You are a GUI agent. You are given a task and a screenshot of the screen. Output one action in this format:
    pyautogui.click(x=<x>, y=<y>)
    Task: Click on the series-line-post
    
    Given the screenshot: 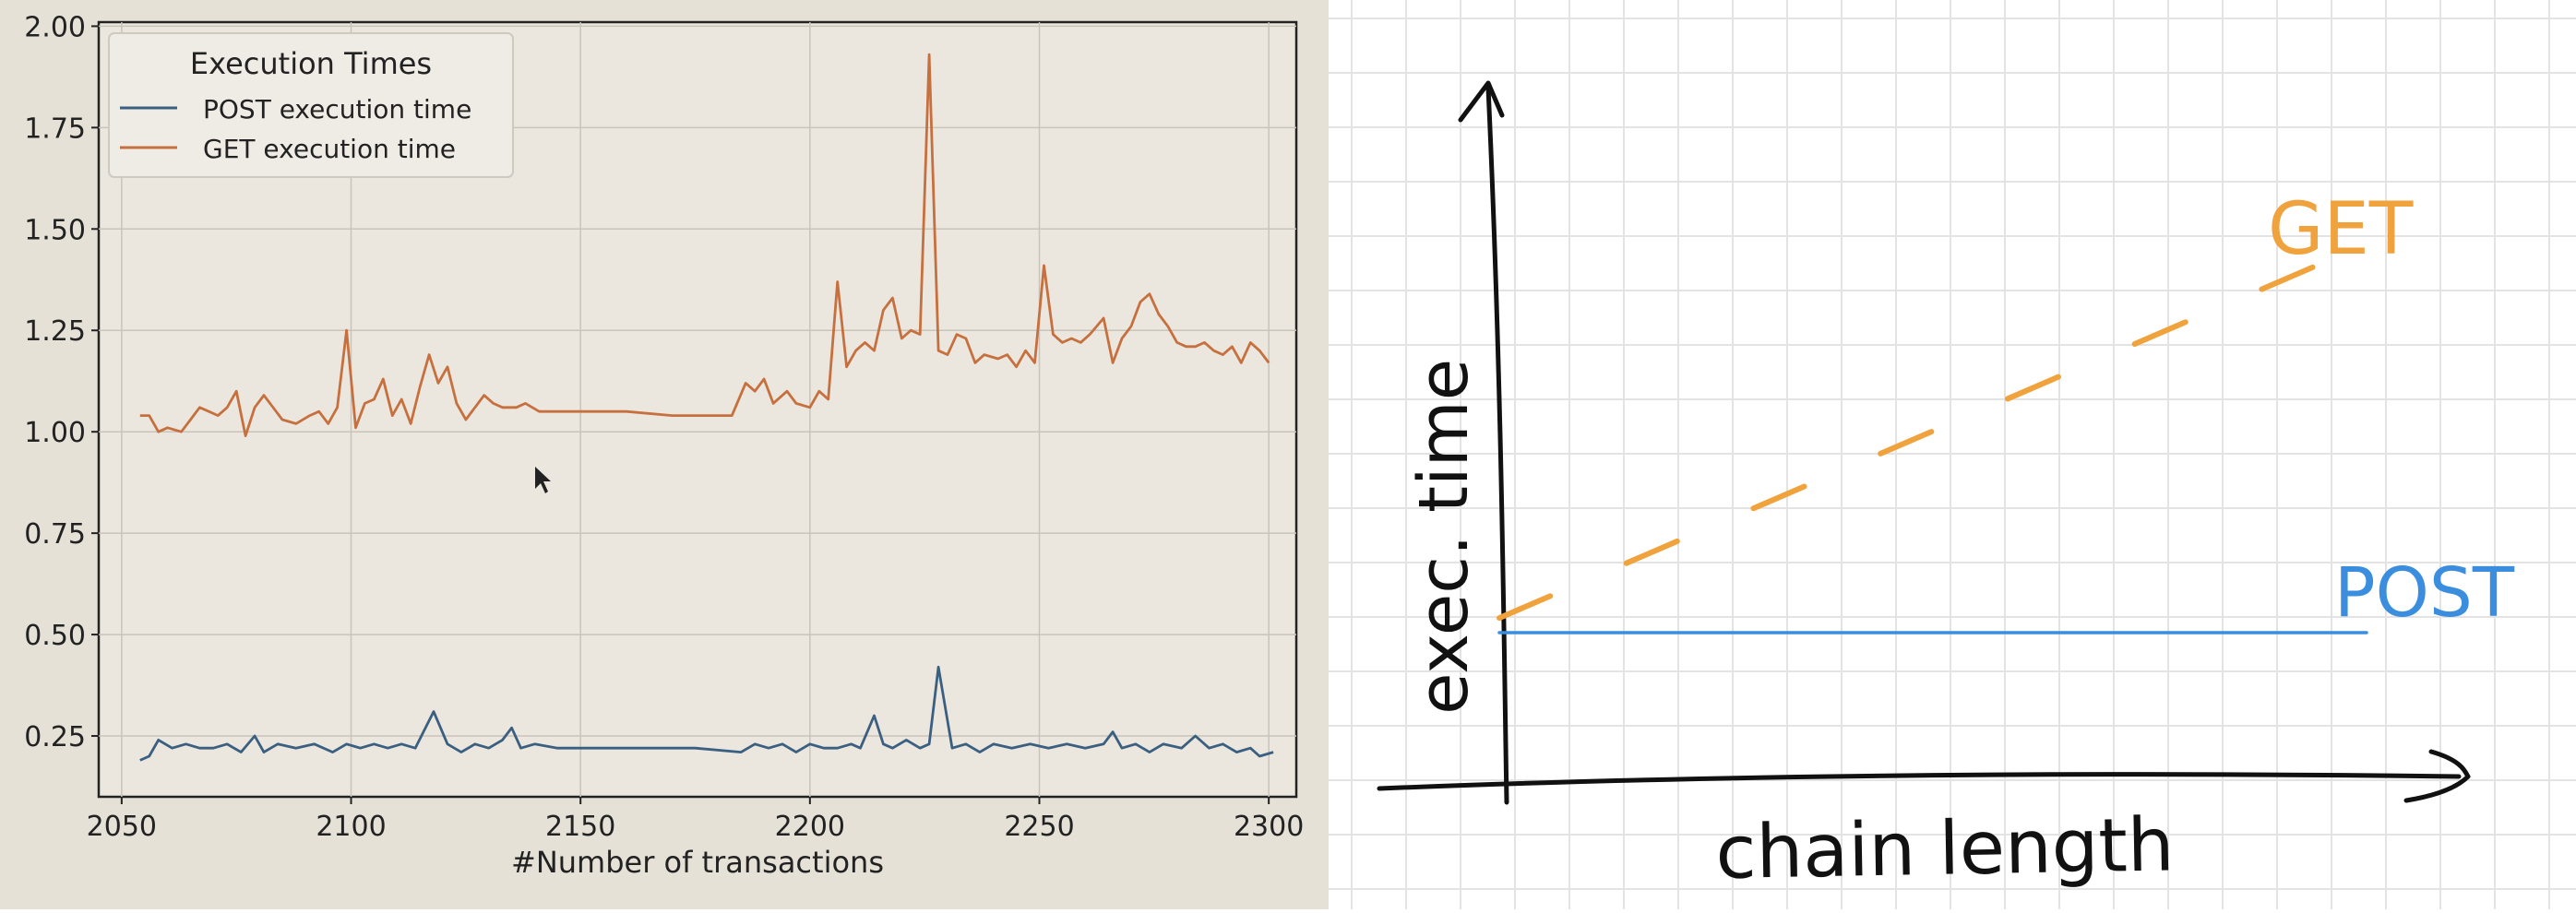 What is the action you would take?
    pyautogui.click(x=706, y=713)
    